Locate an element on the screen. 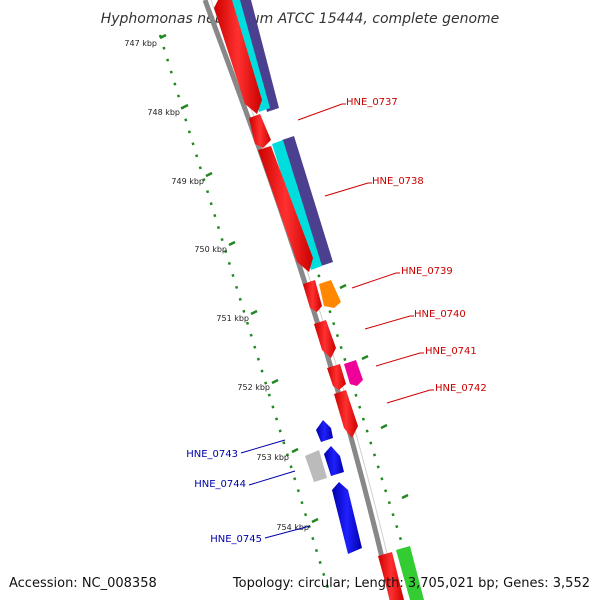  gene-label-hne-0739: HNE_0739 is located at coordinates (427, 271).